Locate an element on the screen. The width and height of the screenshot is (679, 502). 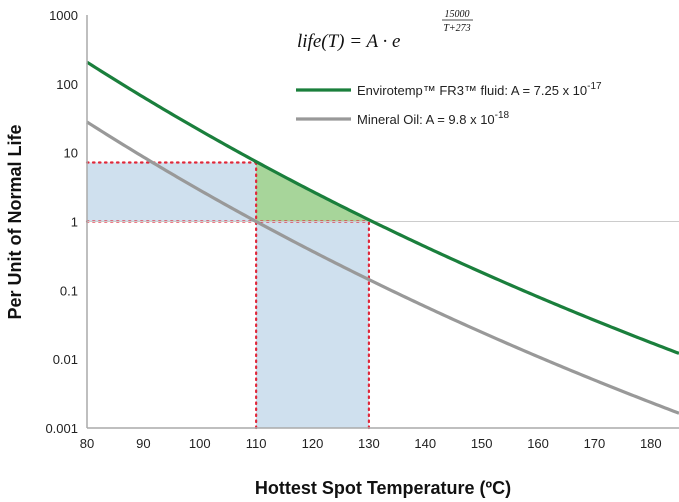
legend-label-exponent: -17 is located at coordinates (594, 86).